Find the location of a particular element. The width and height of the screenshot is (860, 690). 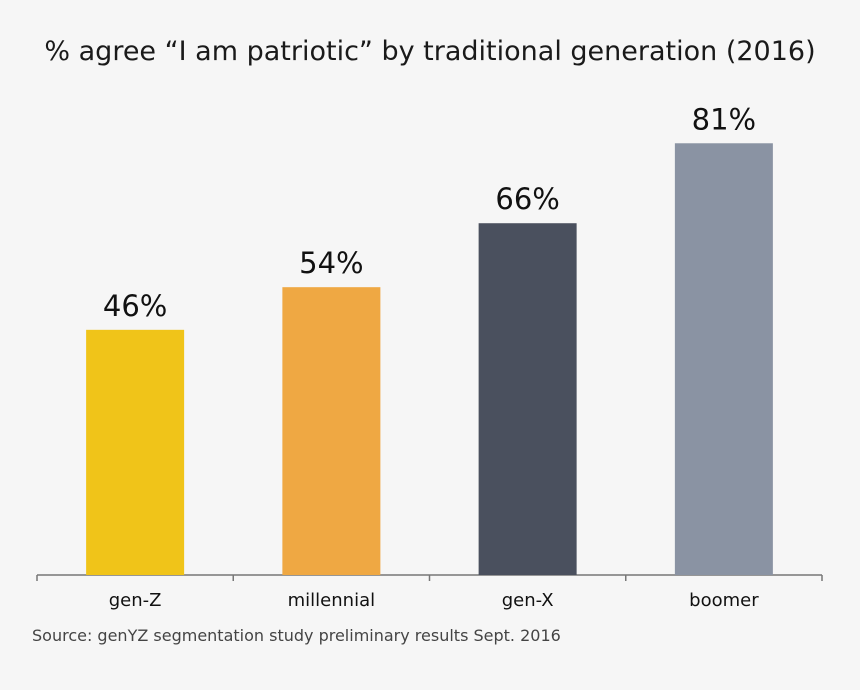

data-label: 81% is located at coordinates (724, 119).